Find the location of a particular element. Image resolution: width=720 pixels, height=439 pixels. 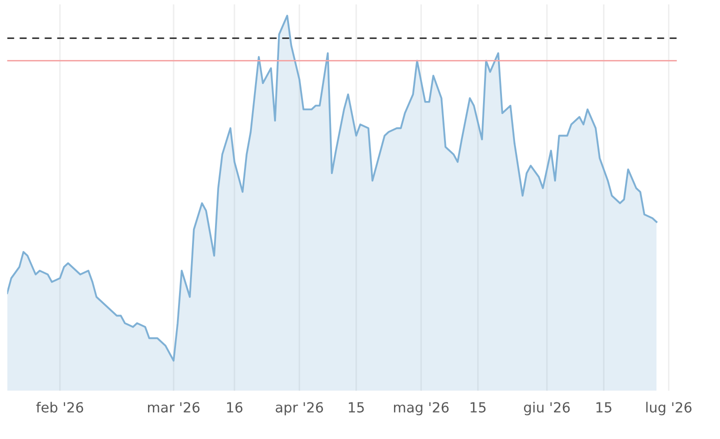

x-tick-label: lug '26 is located at coordinates (669, 409).